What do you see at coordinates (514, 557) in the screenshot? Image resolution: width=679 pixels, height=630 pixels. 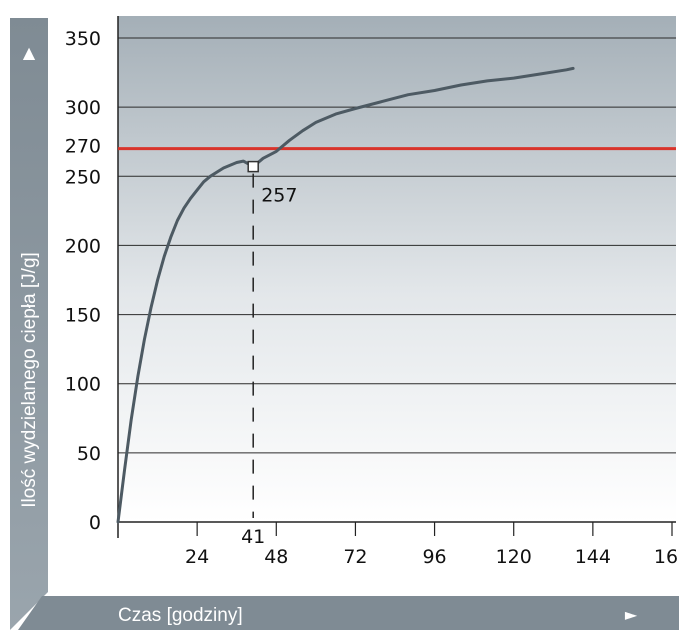 I see `x-tick-label-120: 120` at bounding box center [514, 557].